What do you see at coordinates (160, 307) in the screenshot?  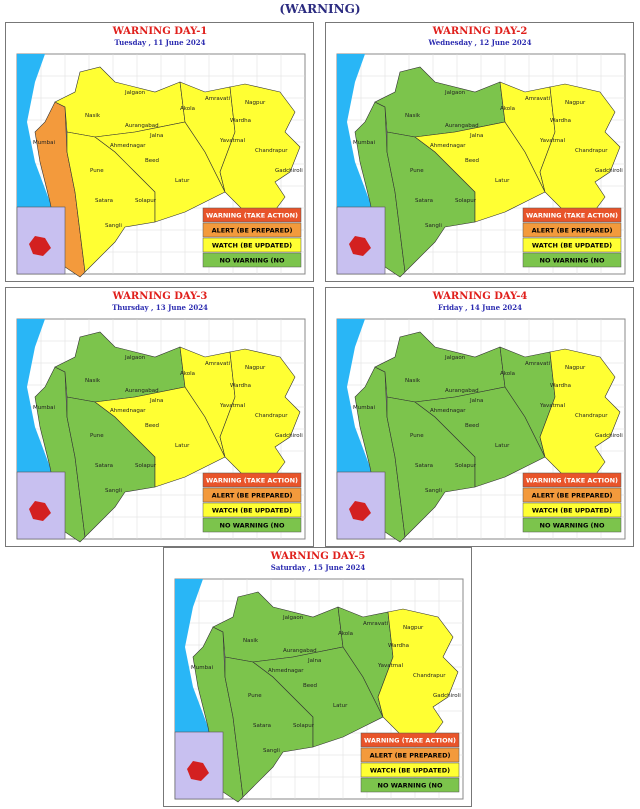 I see `panel-date: Thursday , 13 June 2024` at bounding box center [160, 307].